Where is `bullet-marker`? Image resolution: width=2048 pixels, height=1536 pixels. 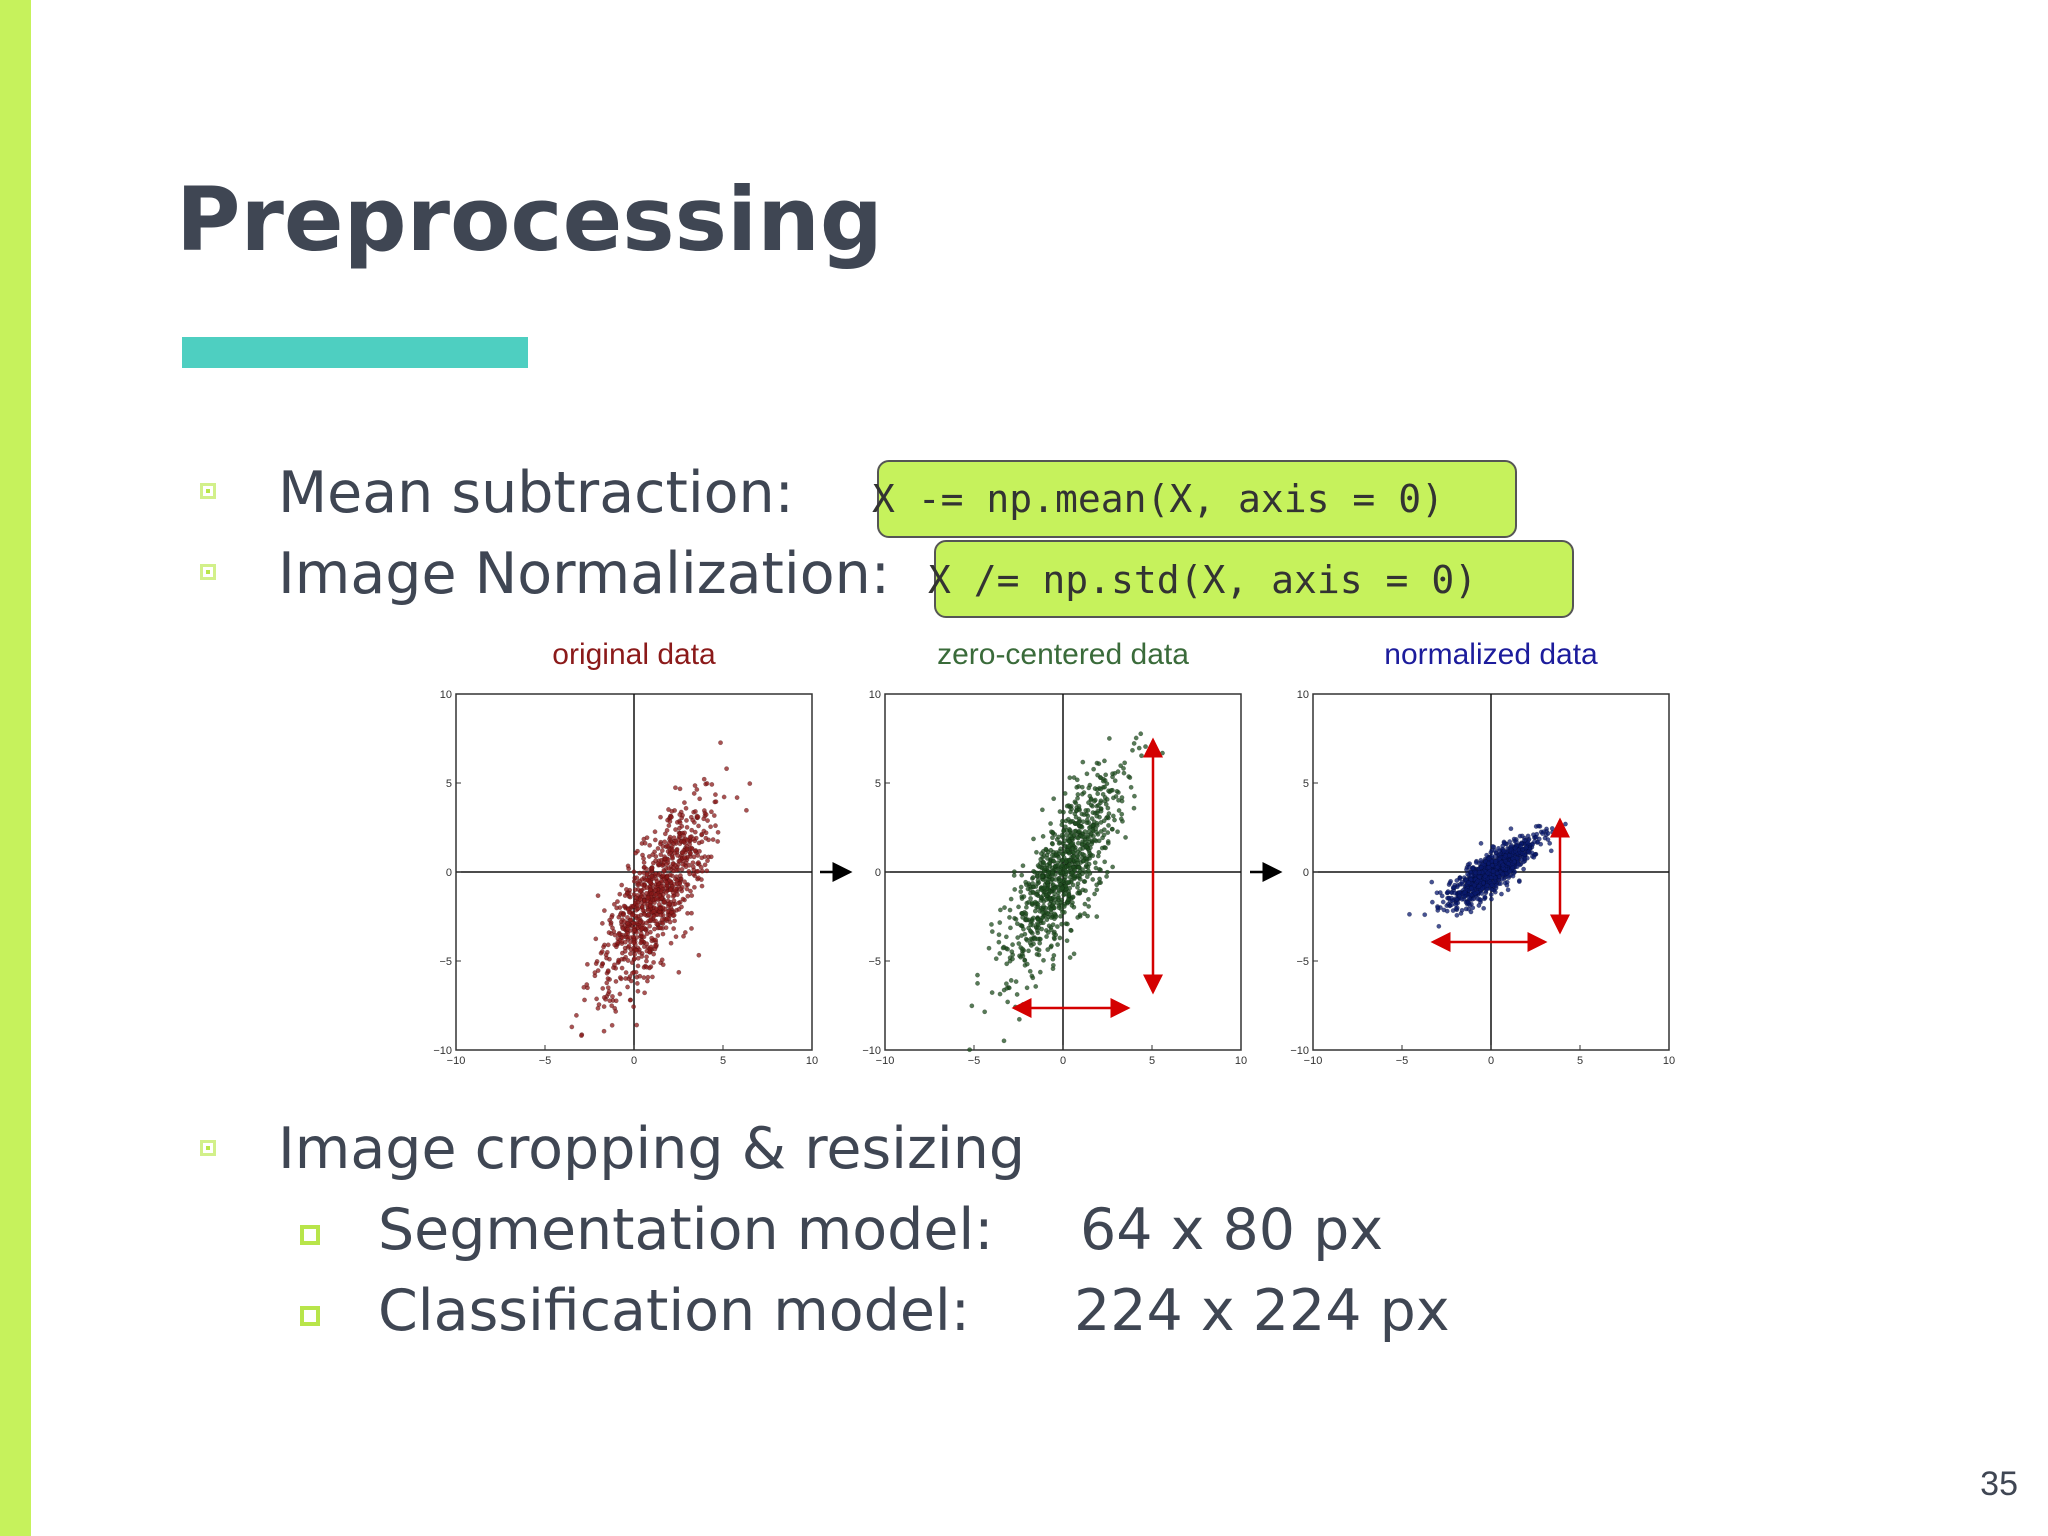 bullet-marker is located at coordinates (208, 572).